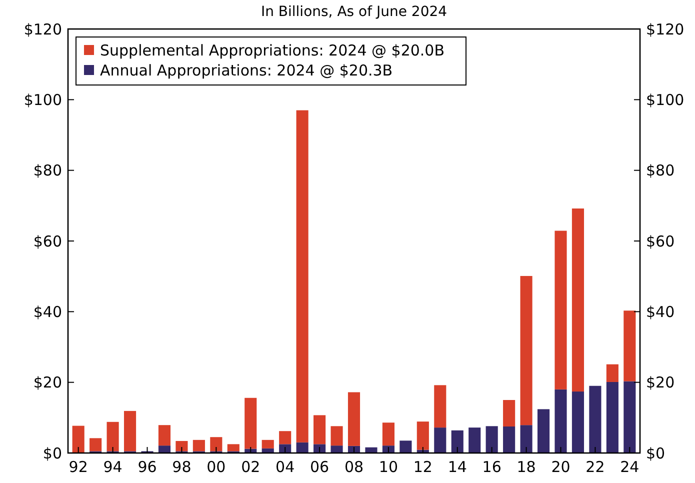 This screenshot has width=695, height=483. I want to click on chart-title: In Billions, As of June 2024, so click(354, 12).